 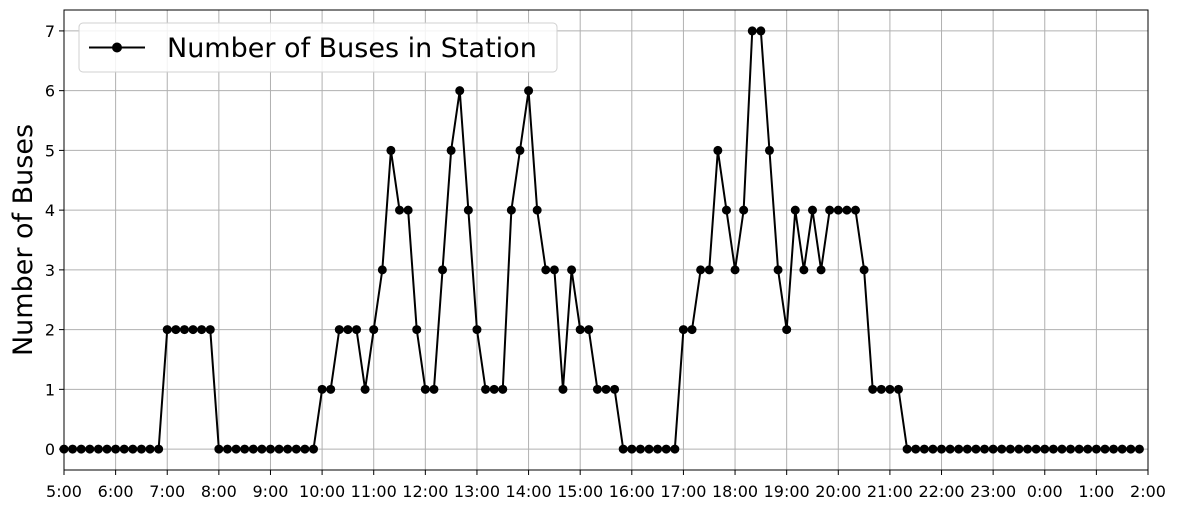 I want to click on x-tick-label: 15:00, so click(x=580, y=491).